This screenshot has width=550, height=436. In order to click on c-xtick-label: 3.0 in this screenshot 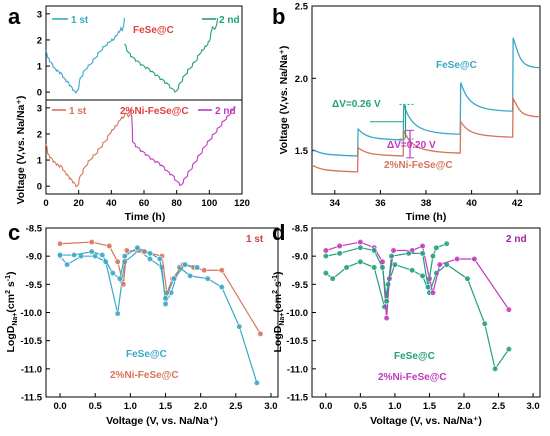, I will do `click(270, 406)`.